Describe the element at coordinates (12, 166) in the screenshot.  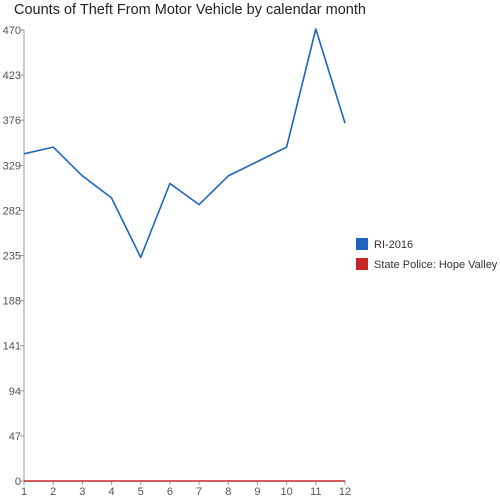
I see `y-tick-label: 329` at that location.